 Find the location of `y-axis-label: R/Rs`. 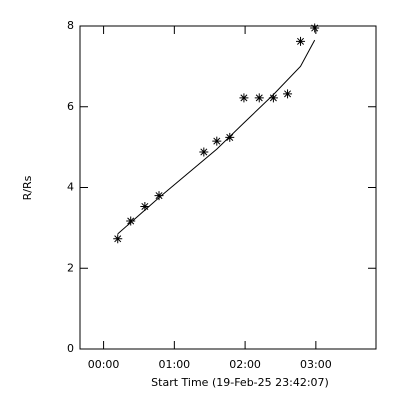

y-axis-label: R/Rs is located at coordinates (27, 187).